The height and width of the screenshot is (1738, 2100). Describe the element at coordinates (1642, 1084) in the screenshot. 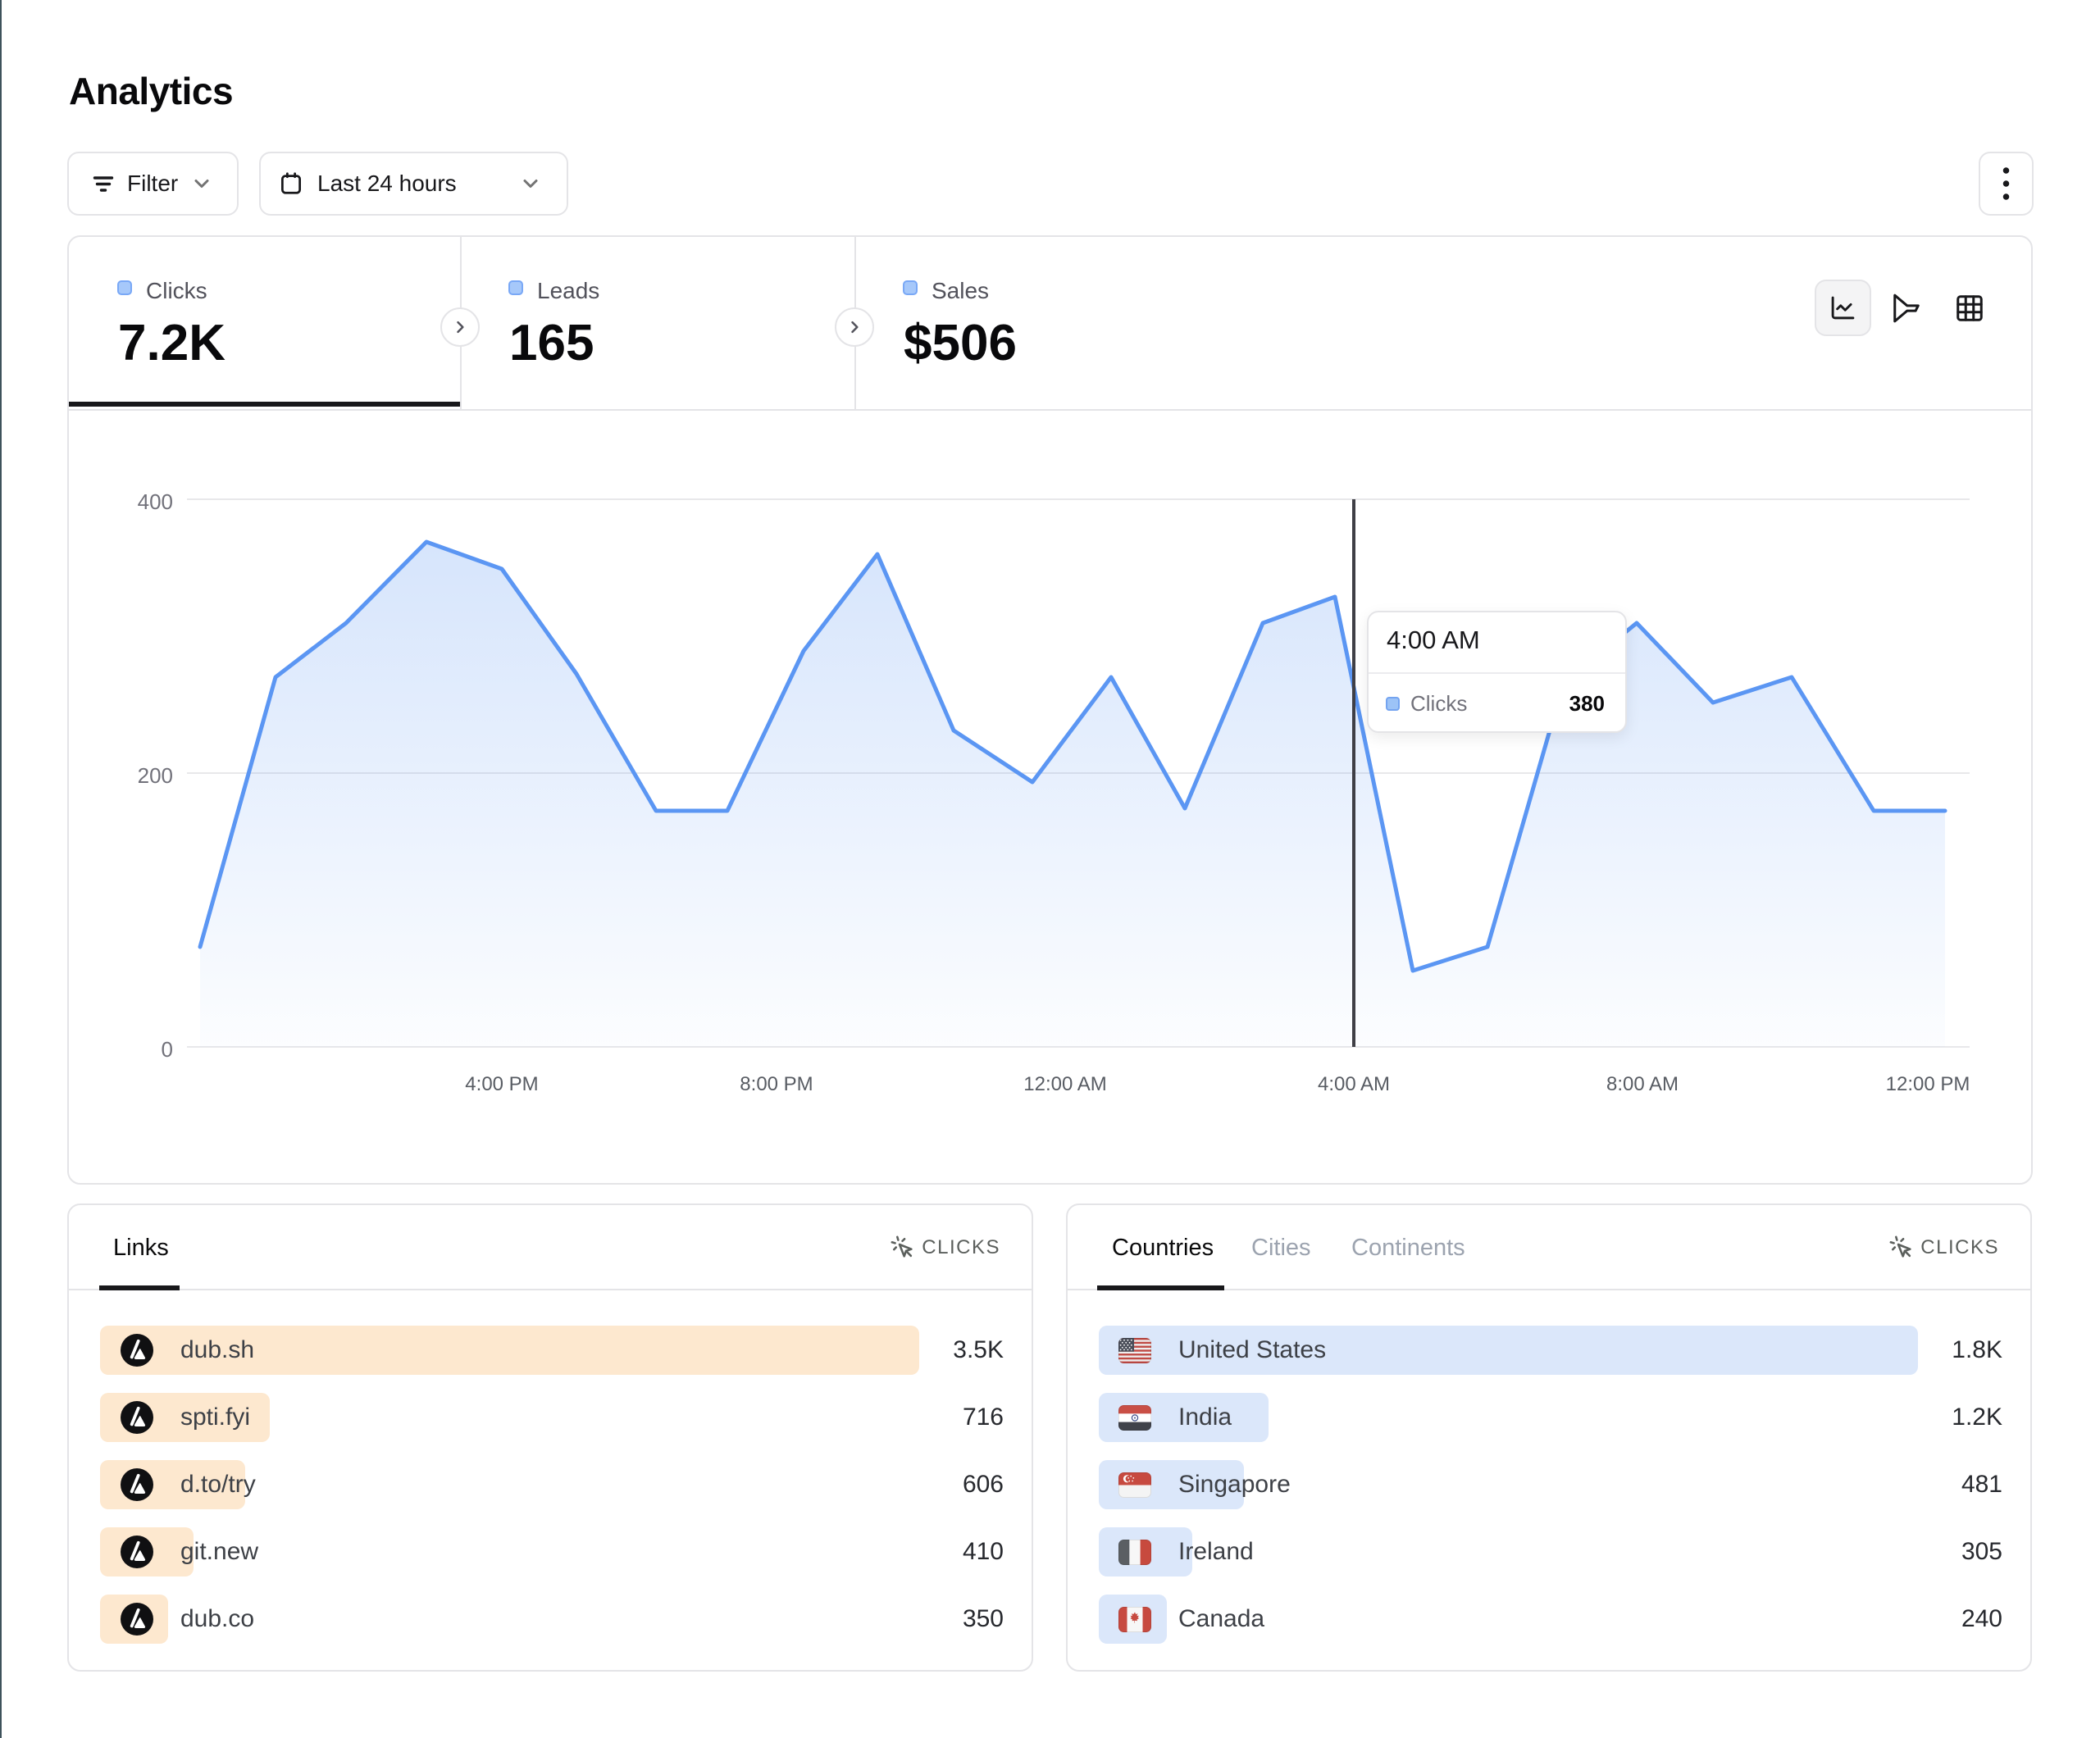

I see `svg-text: 8:00 AM` at that location.